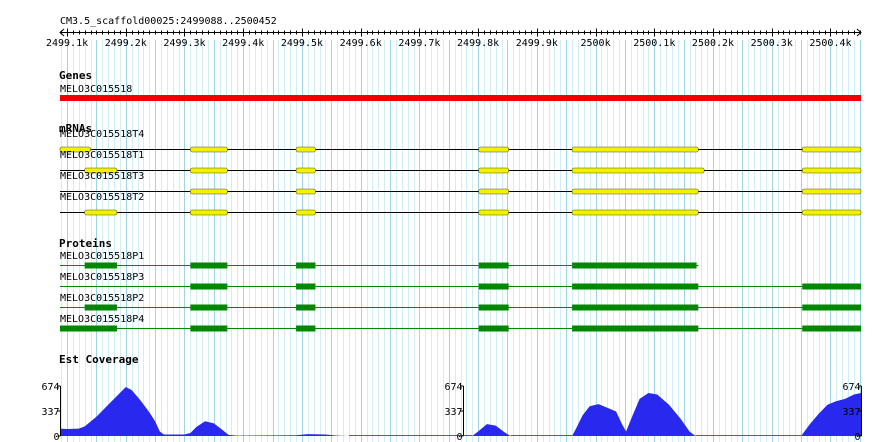  I want to click on proteins-track-title: Proteins, so click(85, 243).